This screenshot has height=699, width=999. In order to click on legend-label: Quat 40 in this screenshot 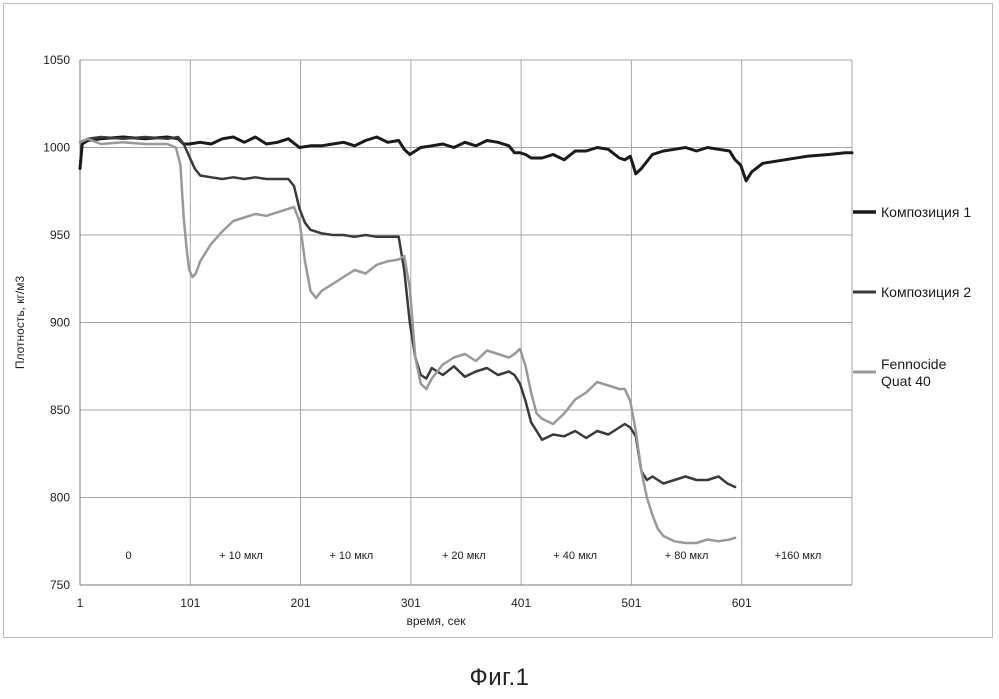, I will do `click(906, 381)`.